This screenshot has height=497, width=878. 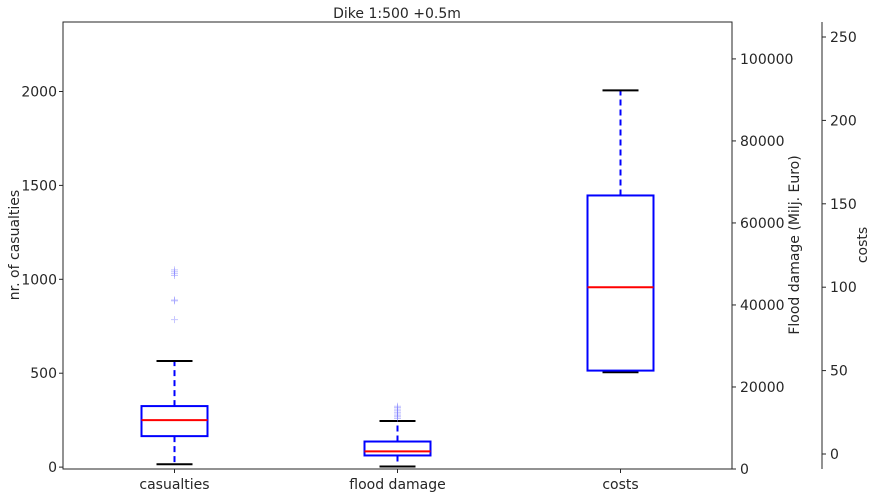 What do you see at coordinates (762, 142) in the screenshot?
I see `right-axis-tick-label: 80000` at bounding box center [762, 142].